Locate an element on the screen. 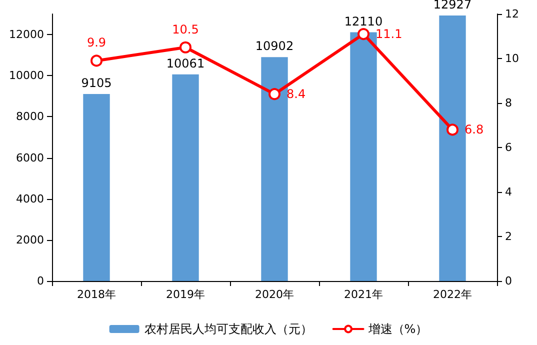  y-tick-label: 0 is located at coordinates (40, 281).